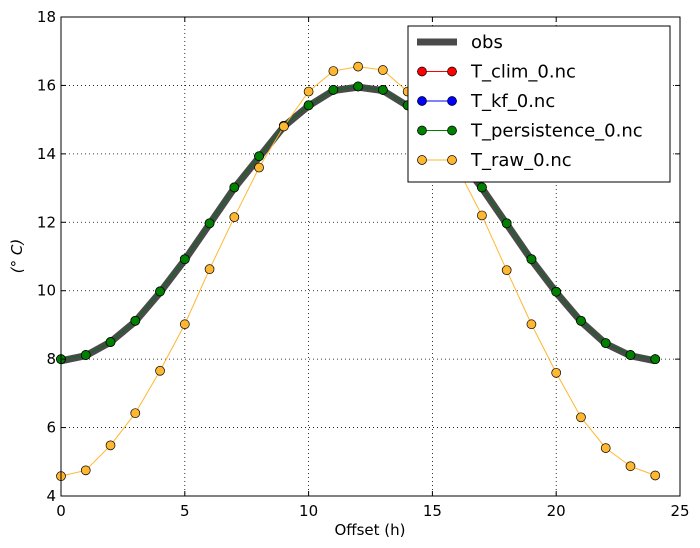 This screenshot has height=548, width=700. I want to click on x-tick-label: 25, so click(679, 511).